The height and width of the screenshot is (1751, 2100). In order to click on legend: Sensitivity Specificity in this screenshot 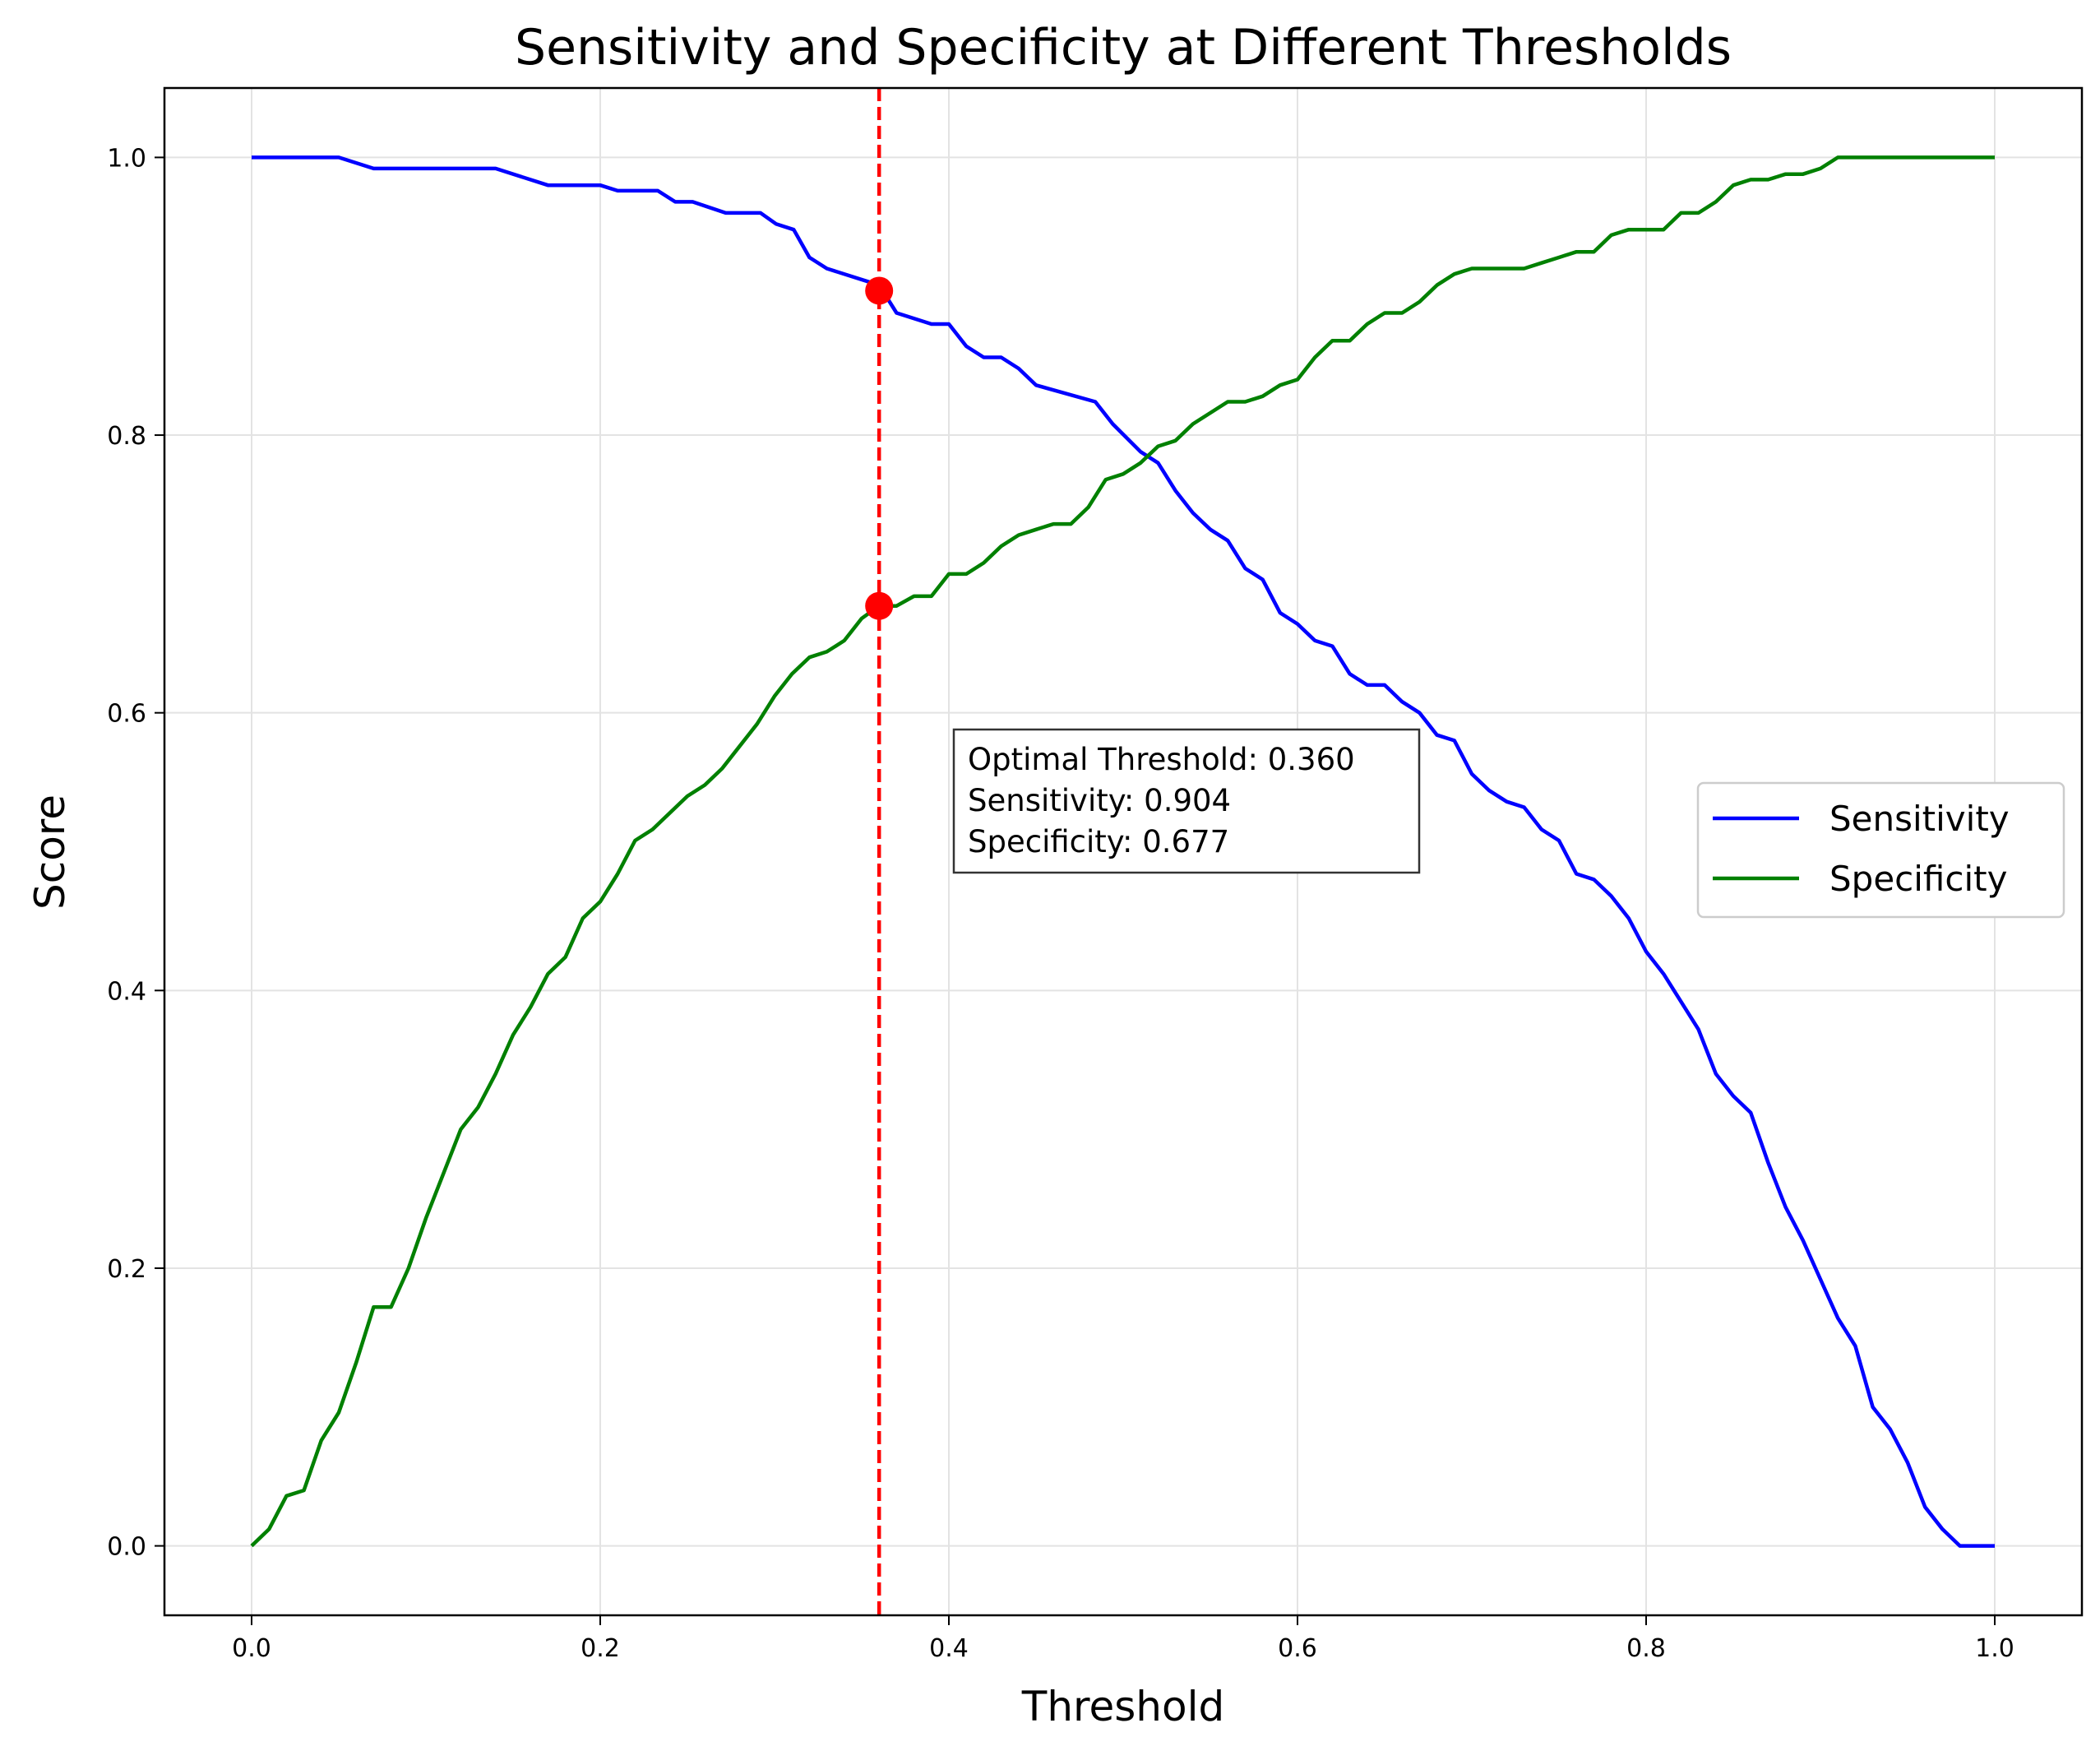, I will do `click(1880, 850)`.